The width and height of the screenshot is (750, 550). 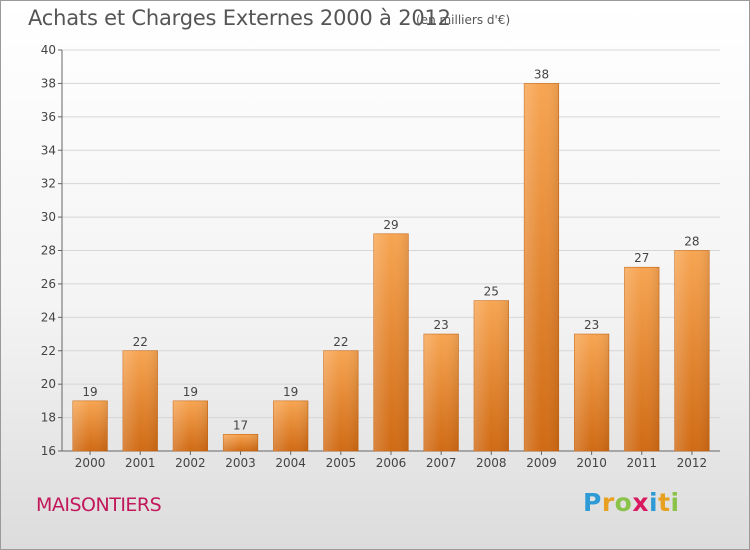 What do you see at coordinates (641, 258) in the screenshot?
I see `data-label: 27` at bounding box center [641, 258].